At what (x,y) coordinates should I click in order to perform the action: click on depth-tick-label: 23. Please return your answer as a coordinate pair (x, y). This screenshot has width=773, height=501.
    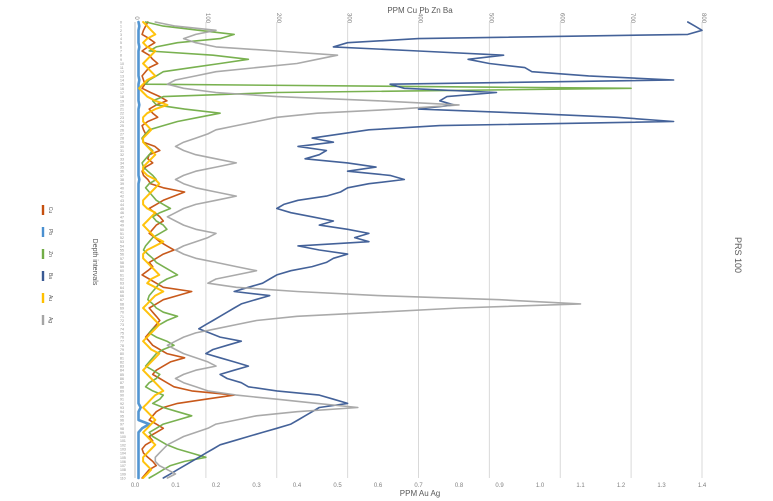
    Looking at the image, I should click on (122, 118).